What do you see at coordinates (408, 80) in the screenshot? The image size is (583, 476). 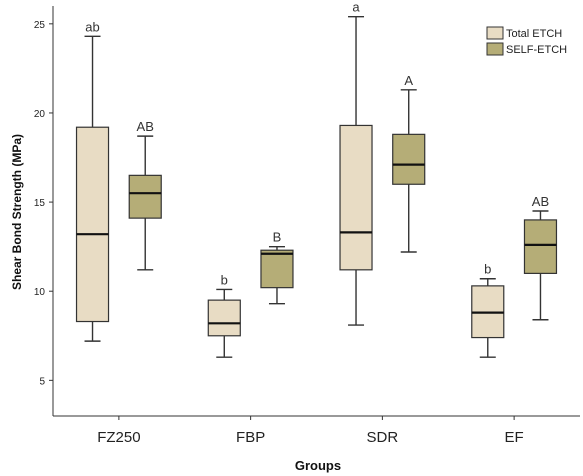 I see `significance-label: A` at bounding box center [408, 80].